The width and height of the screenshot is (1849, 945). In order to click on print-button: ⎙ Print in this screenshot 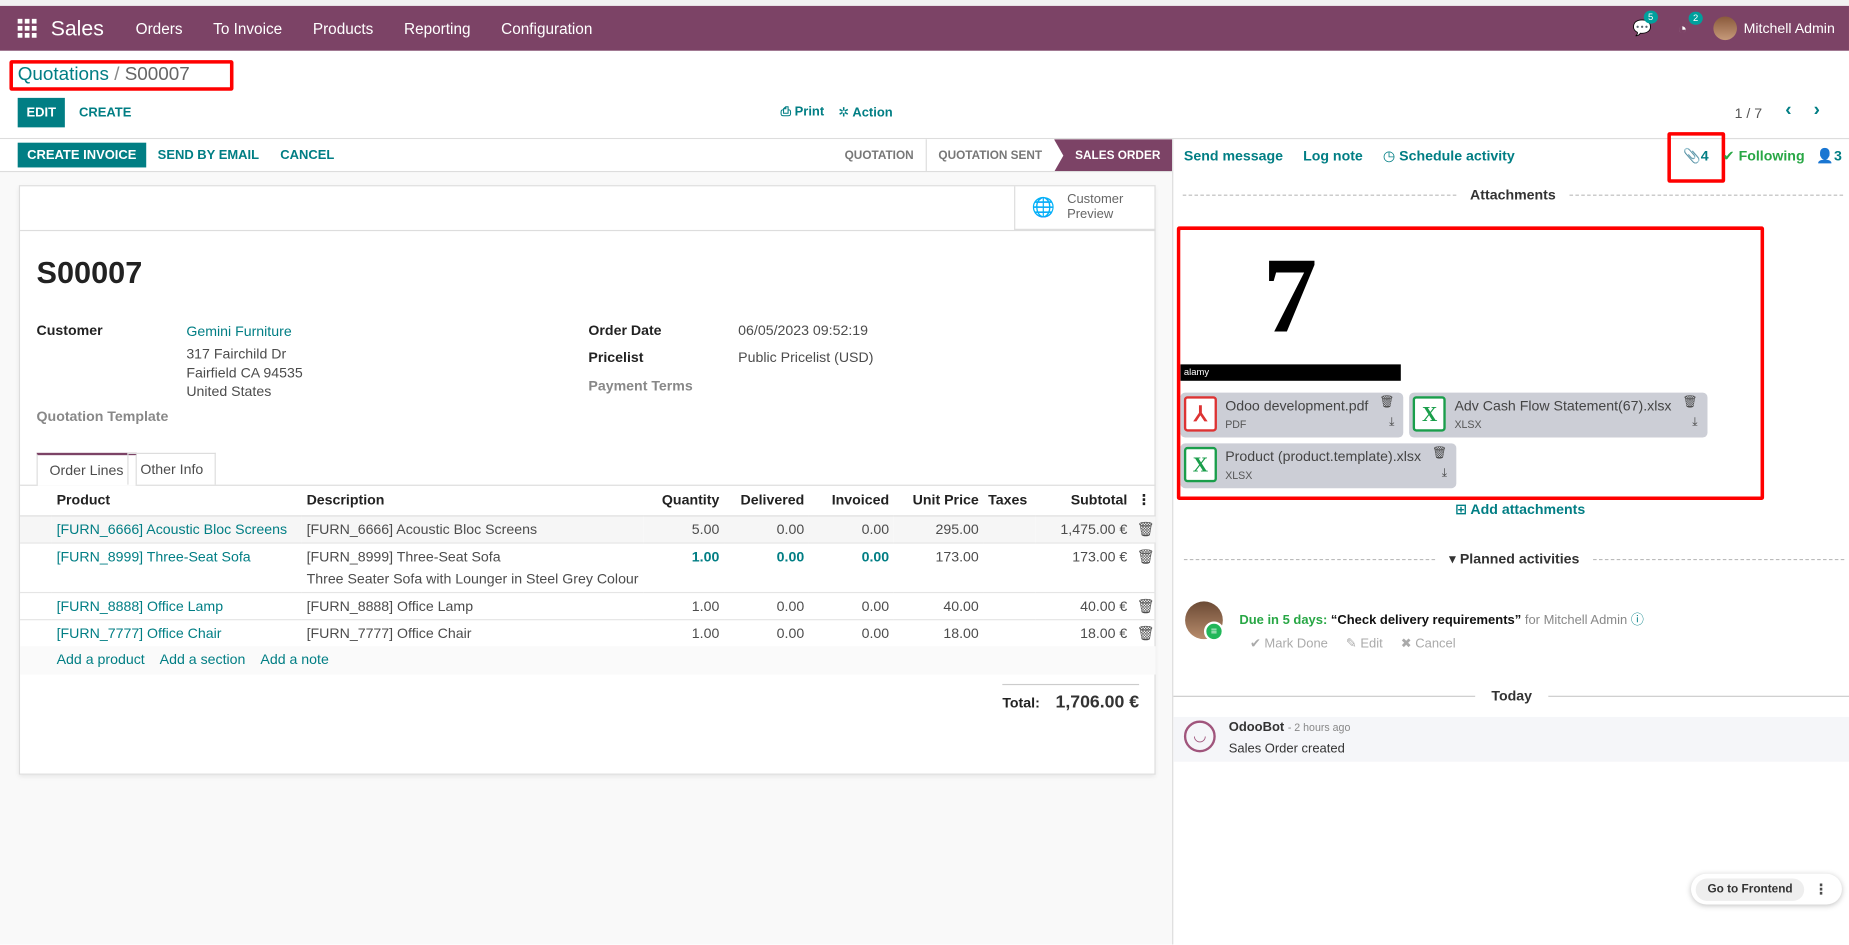, I will do `click(803, 112)`.